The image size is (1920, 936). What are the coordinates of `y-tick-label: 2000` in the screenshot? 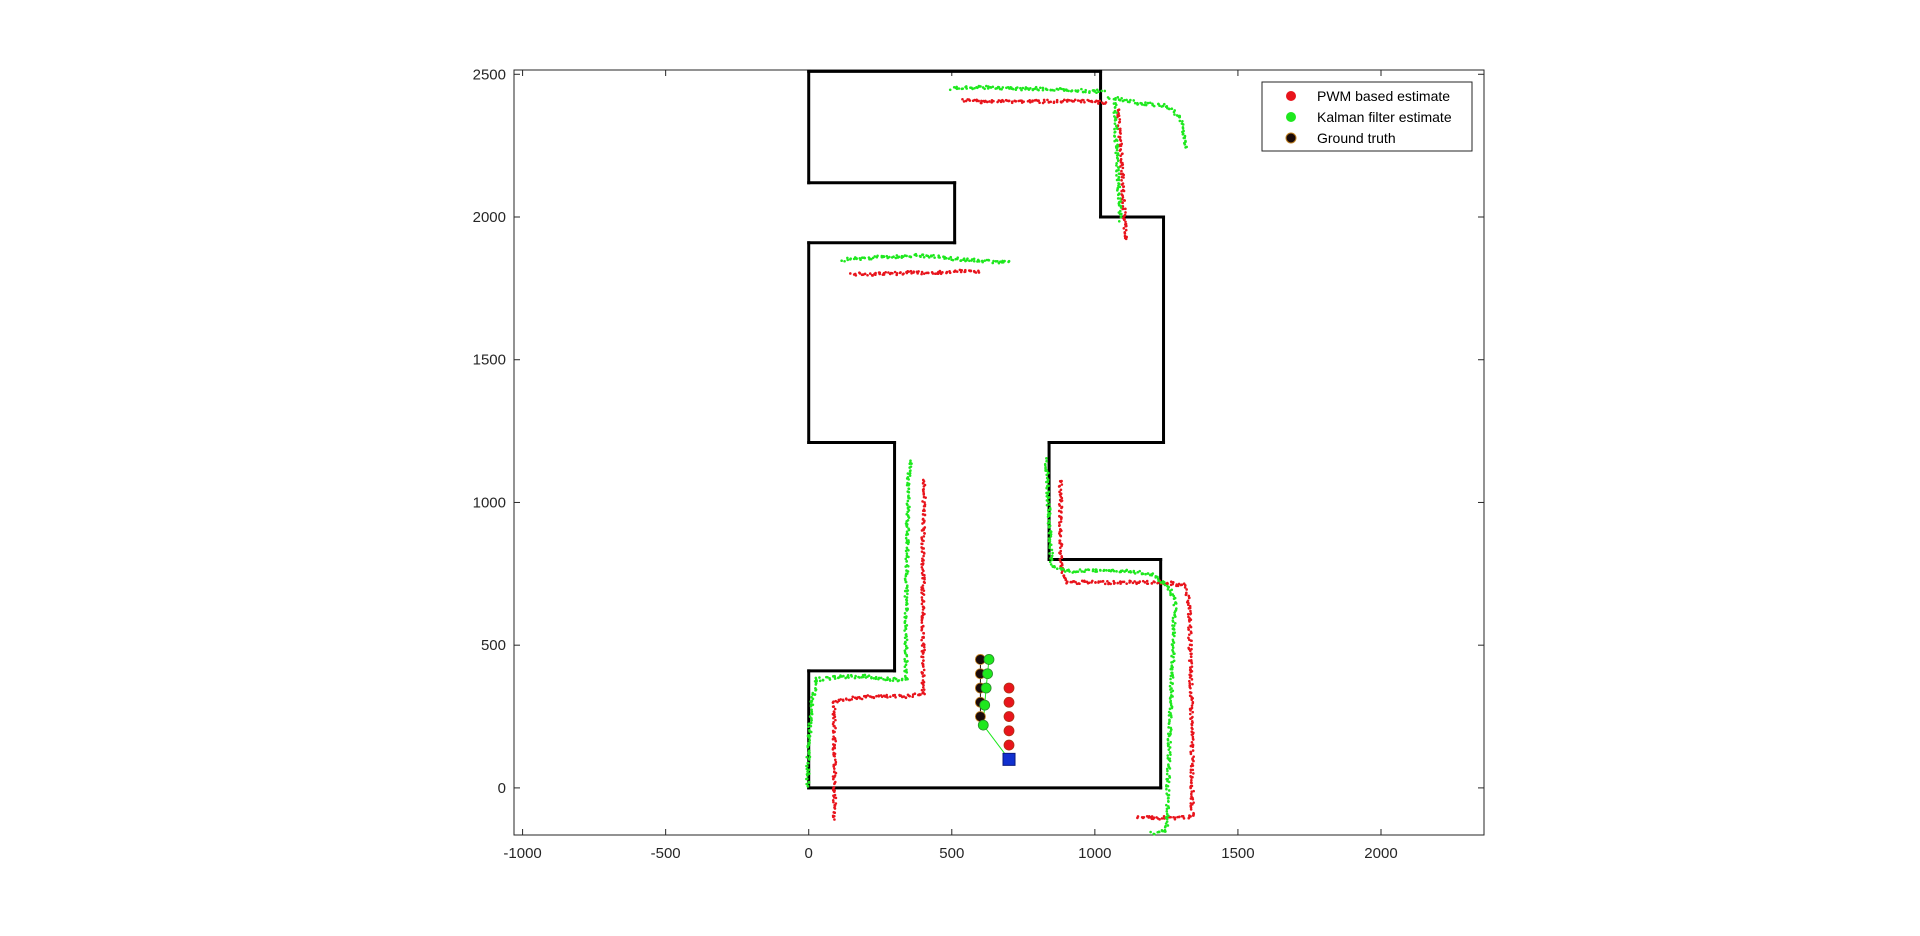 It's located at (489, 217).